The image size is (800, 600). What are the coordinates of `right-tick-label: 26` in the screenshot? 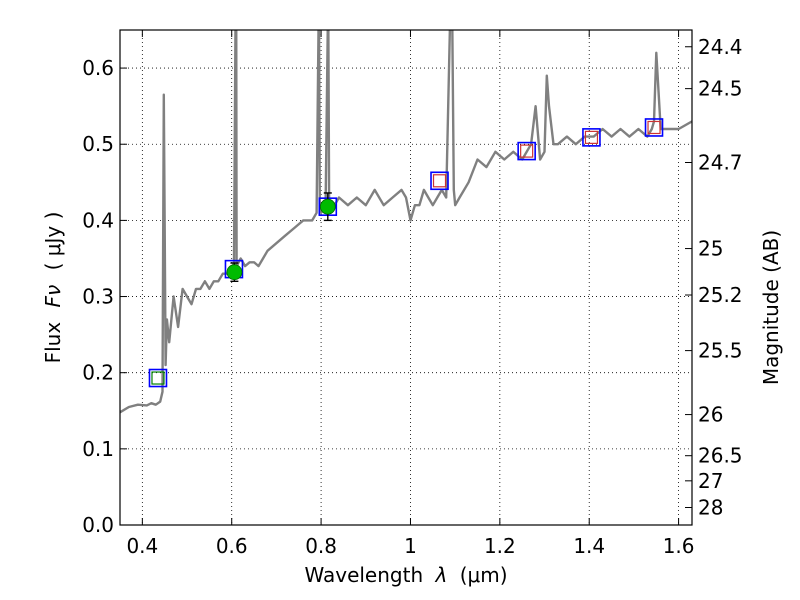 It's located at (710, 415).